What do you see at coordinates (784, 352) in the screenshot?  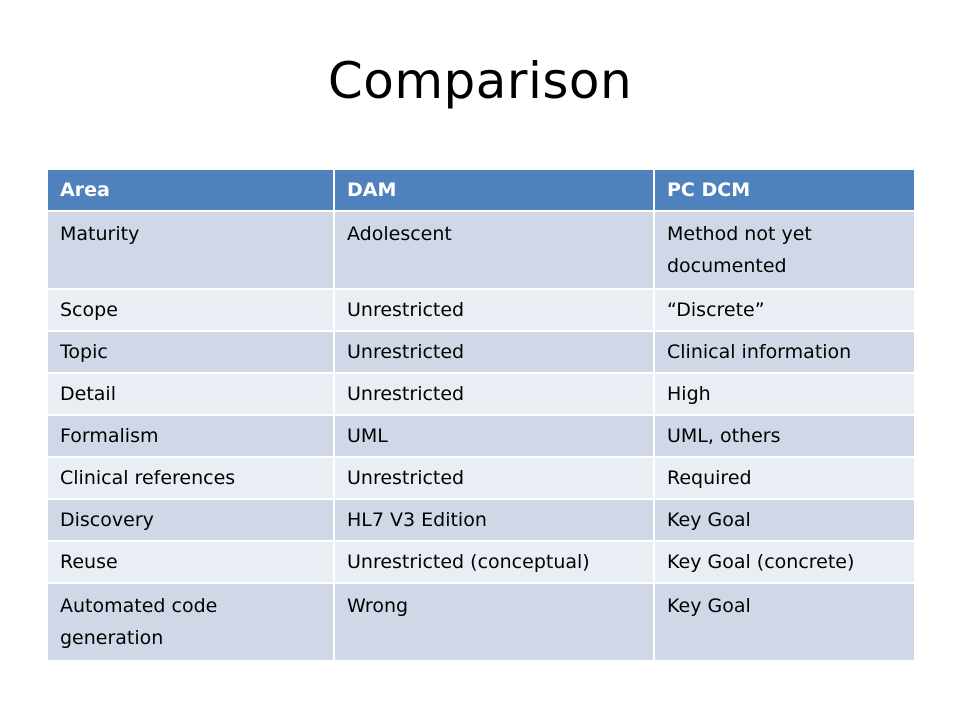 I see `table-cell: Clinical information` at bounding box center [784, 352].